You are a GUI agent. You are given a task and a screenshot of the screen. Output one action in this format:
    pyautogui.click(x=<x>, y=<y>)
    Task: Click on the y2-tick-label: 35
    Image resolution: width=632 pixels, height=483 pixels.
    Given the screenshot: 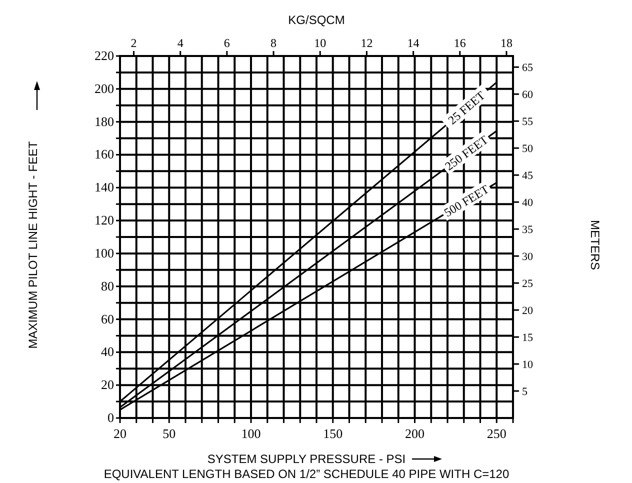 What is the action you would take?
    pyautogui.click(x=528, y=230)
    